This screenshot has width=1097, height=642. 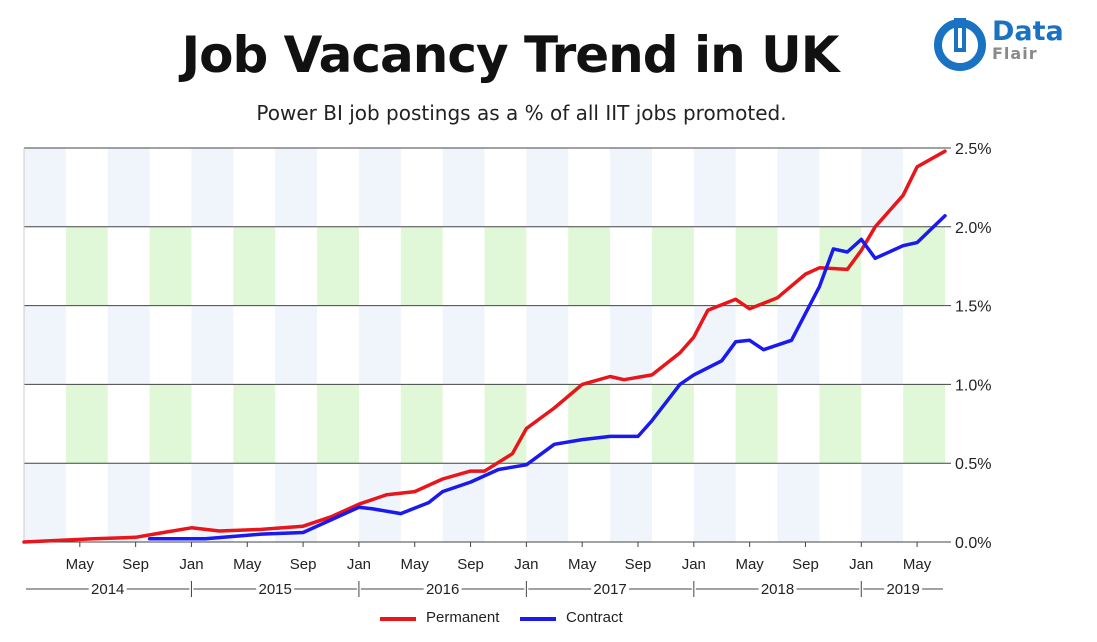 What do you see at coordinates (463, 617) in the screenshot?
I see `legend-label-permanent: Permanent` at bounding box center [463, 617].